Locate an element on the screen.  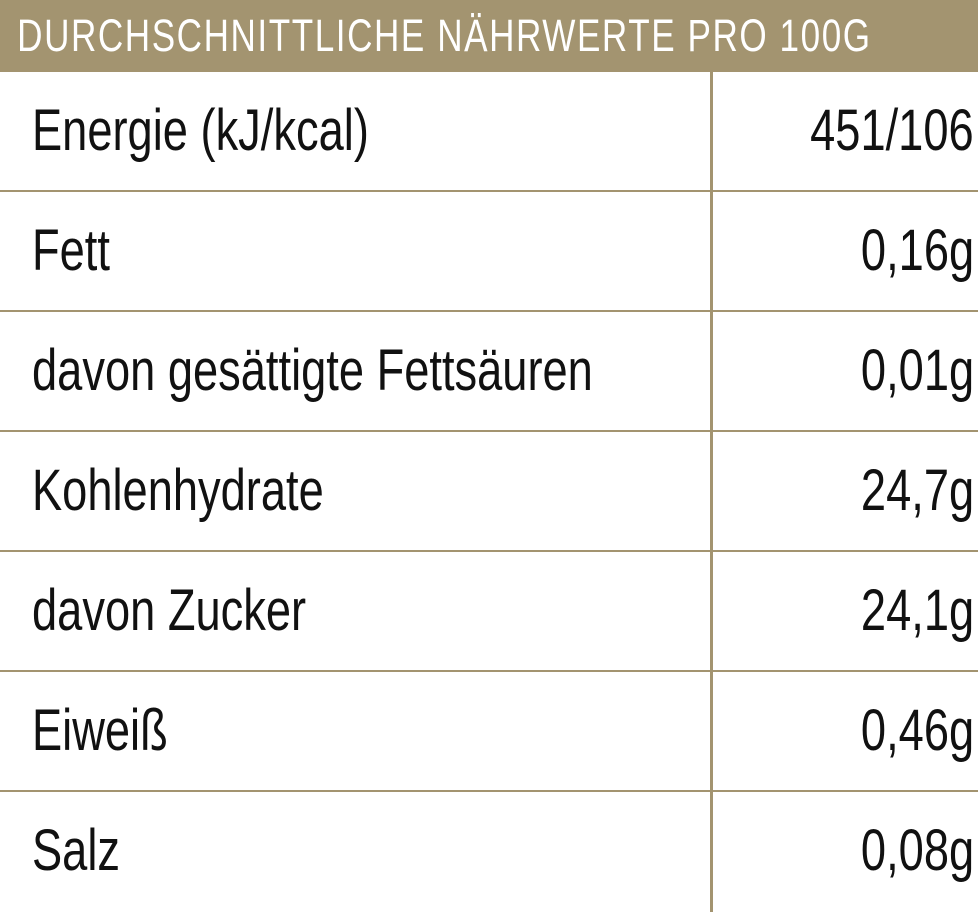
column-divider is located at coordinates (711, 492).